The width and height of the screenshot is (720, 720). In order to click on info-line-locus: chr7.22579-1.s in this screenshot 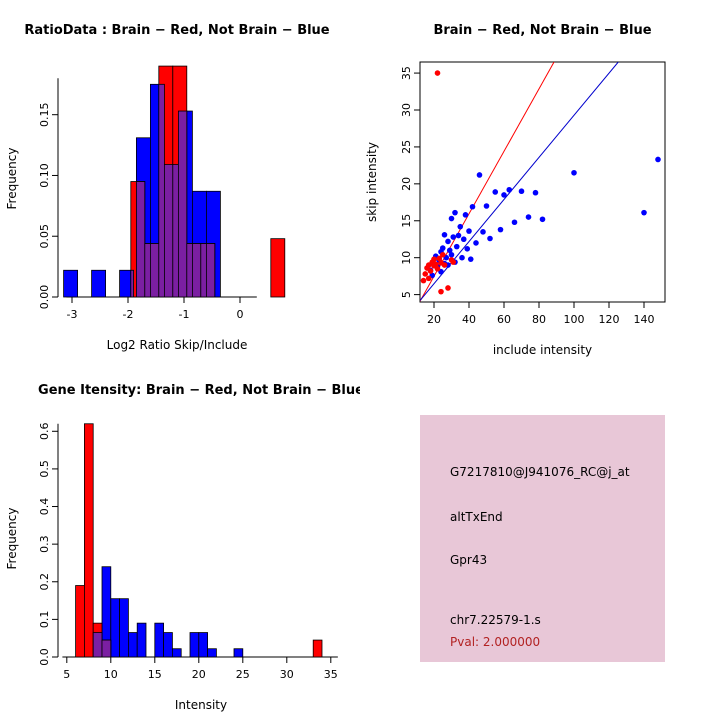, I will do `click(495, 620)`.